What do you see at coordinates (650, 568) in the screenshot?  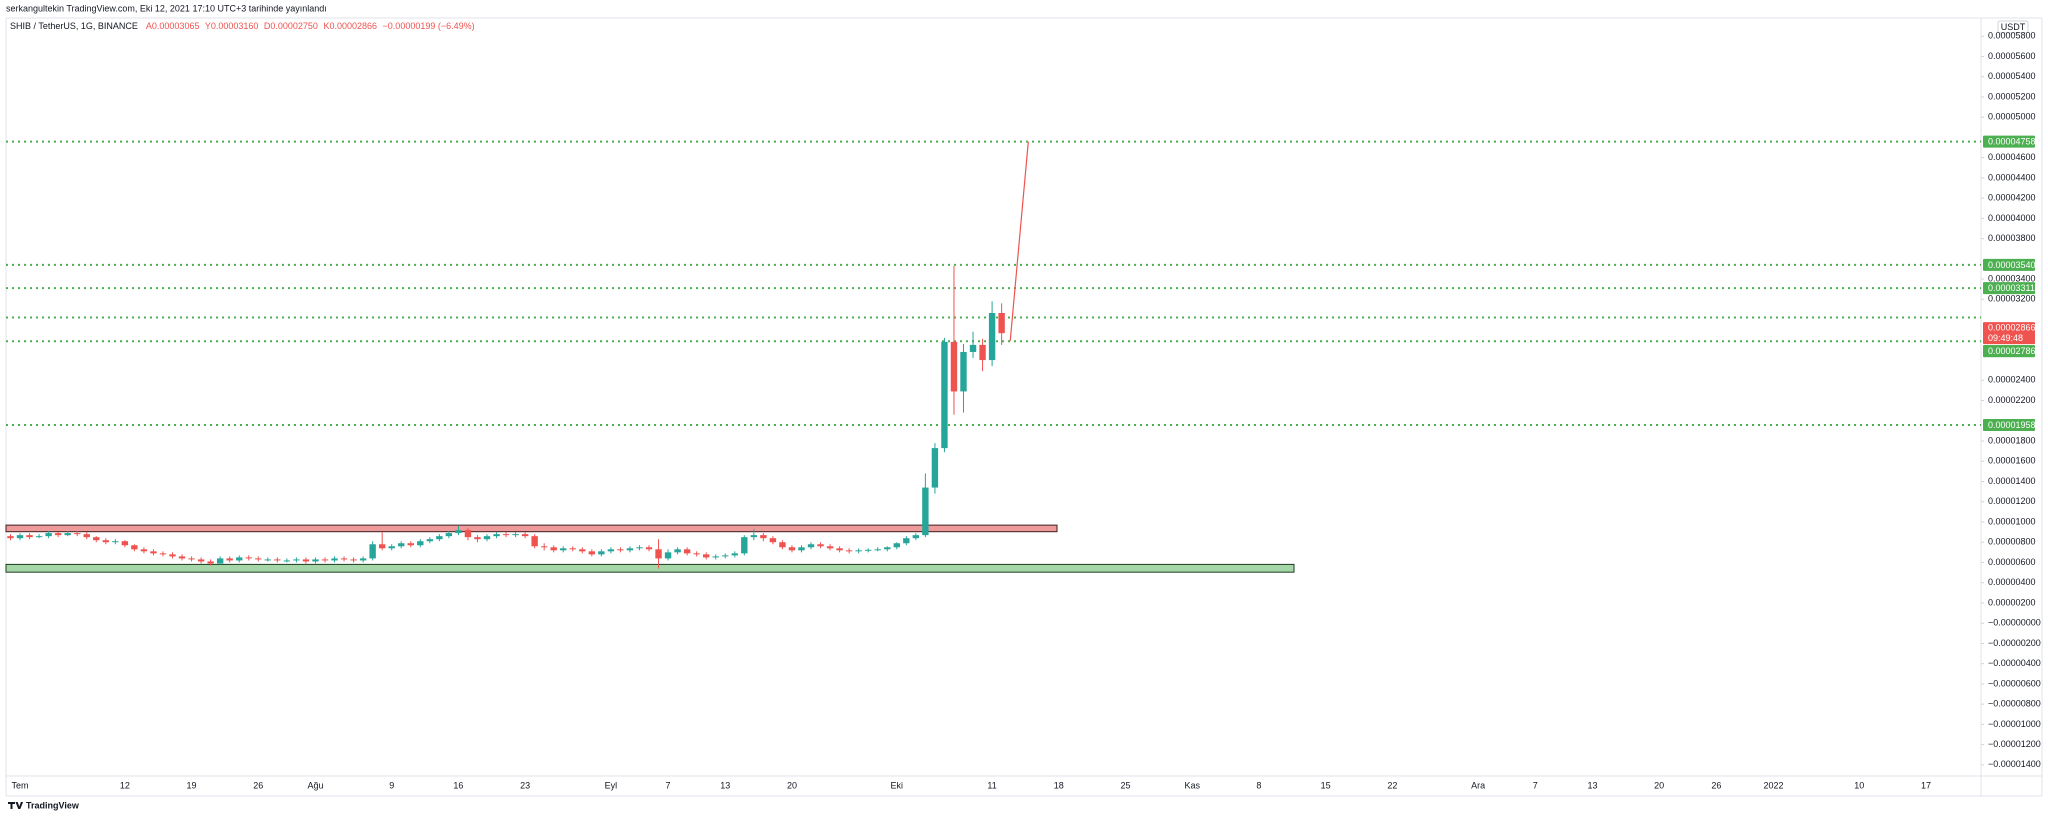 I see `zone` at bounding box center [650, 568].